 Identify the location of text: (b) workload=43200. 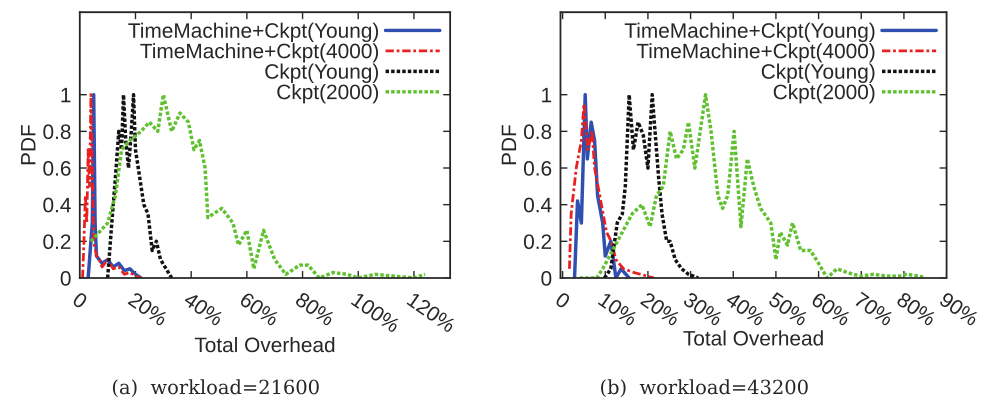
(704, 388).